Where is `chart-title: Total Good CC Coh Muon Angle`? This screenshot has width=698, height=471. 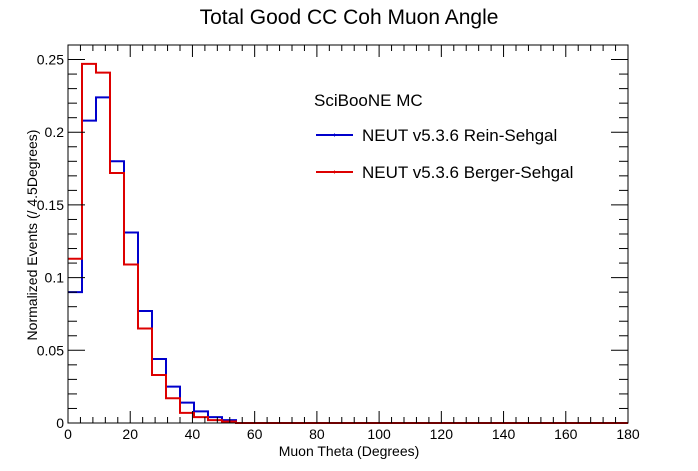
chart-title: Total Good CC Coh Muon Angle is located at coordinates (349, 17).